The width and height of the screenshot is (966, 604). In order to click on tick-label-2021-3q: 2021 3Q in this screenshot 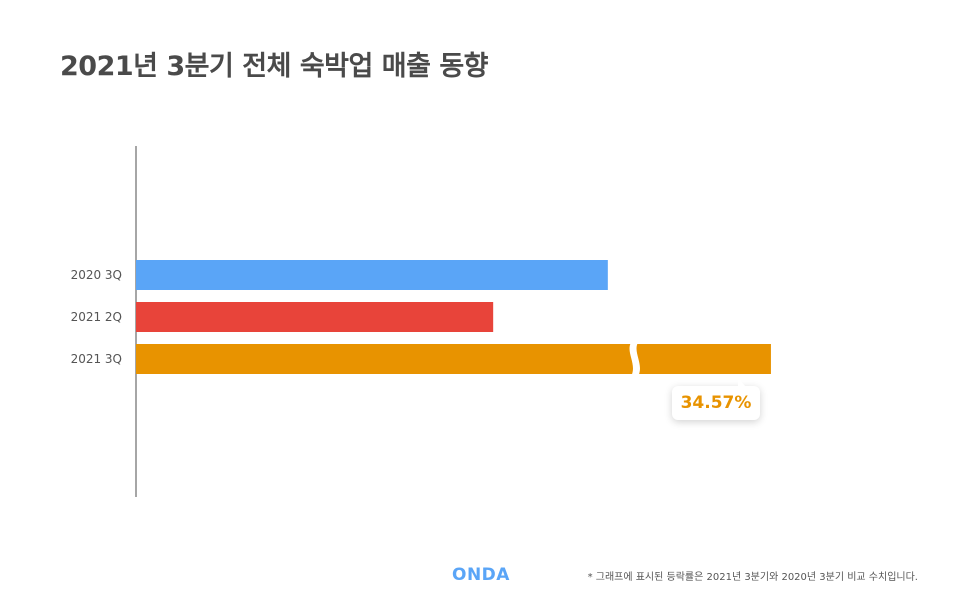, I will do `click(96, 359)`.